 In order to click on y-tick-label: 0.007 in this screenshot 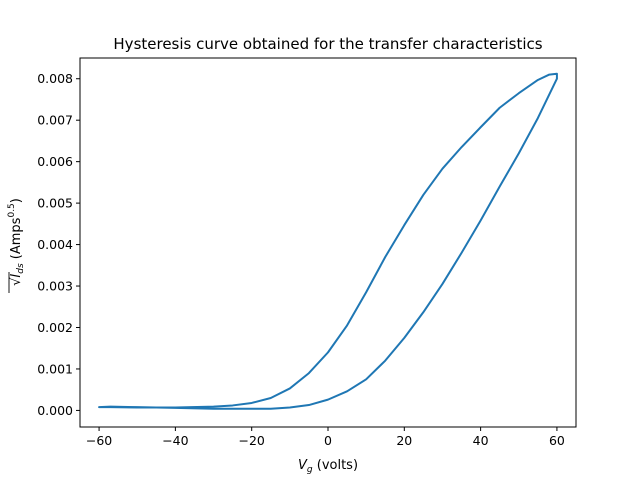, I will do `click(55, 120)`.